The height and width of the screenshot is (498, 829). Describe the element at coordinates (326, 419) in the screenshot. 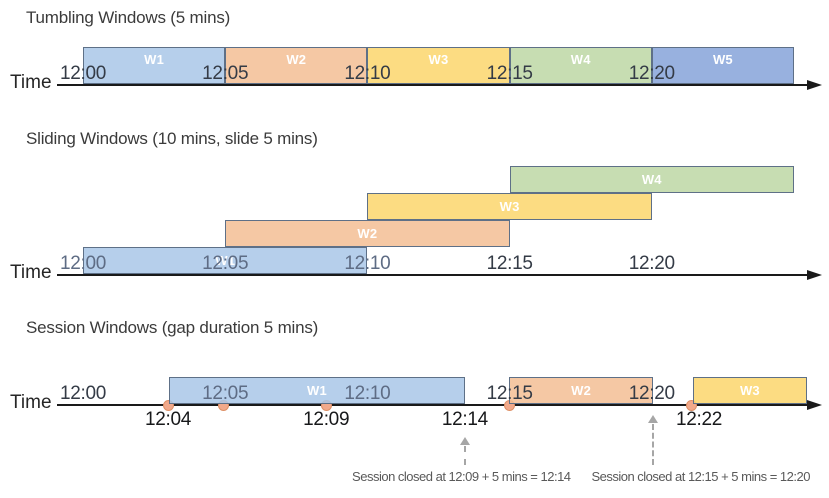

I see `below-axis-label-1209: 12:09` at that location.